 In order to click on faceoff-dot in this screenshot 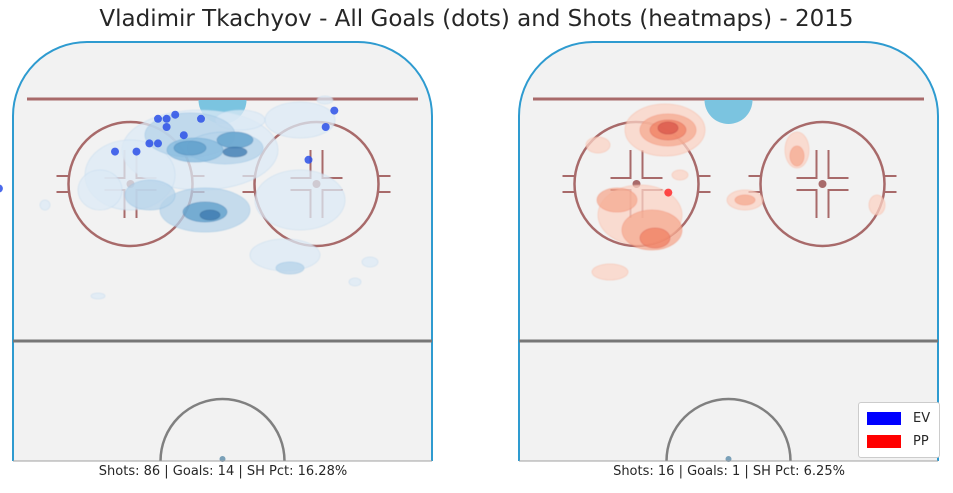, I will do `click(822, 184)`.